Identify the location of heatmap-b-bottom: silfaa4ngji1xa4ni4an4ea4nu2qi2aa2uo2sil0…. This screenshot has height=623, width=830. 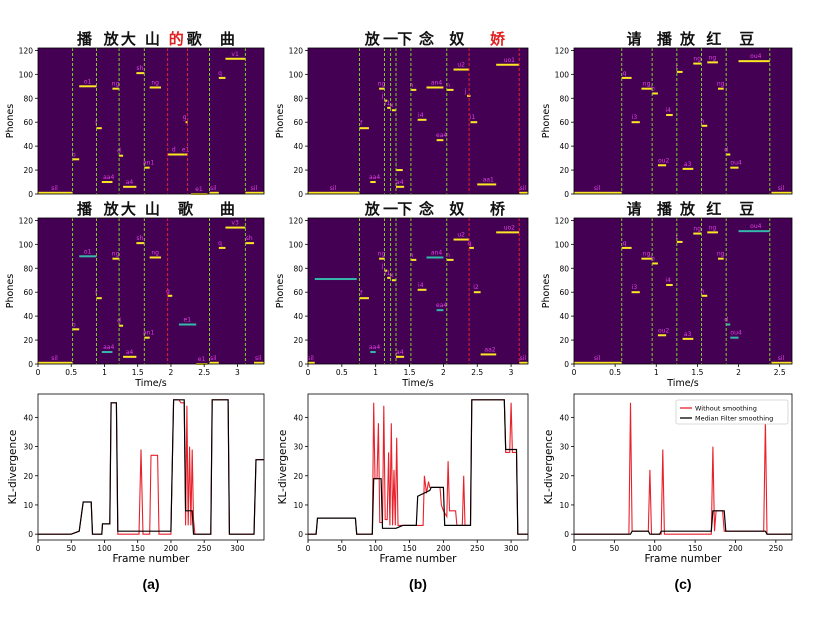
(402, 294).